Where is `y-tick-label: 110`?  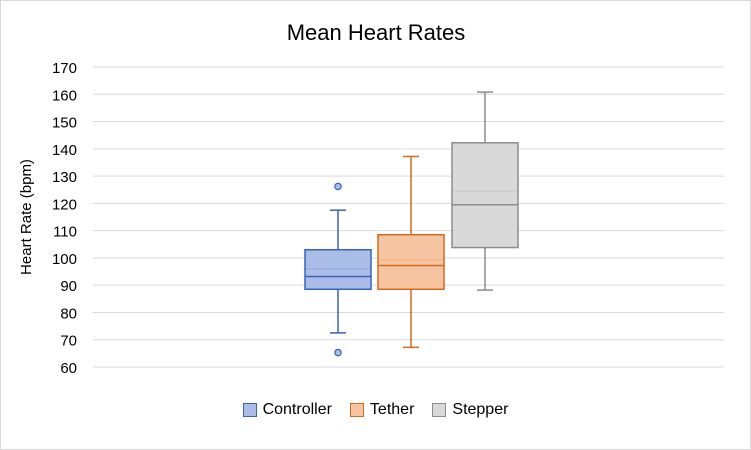
y-tick-label: 110 is located at coordinates (65, 232).